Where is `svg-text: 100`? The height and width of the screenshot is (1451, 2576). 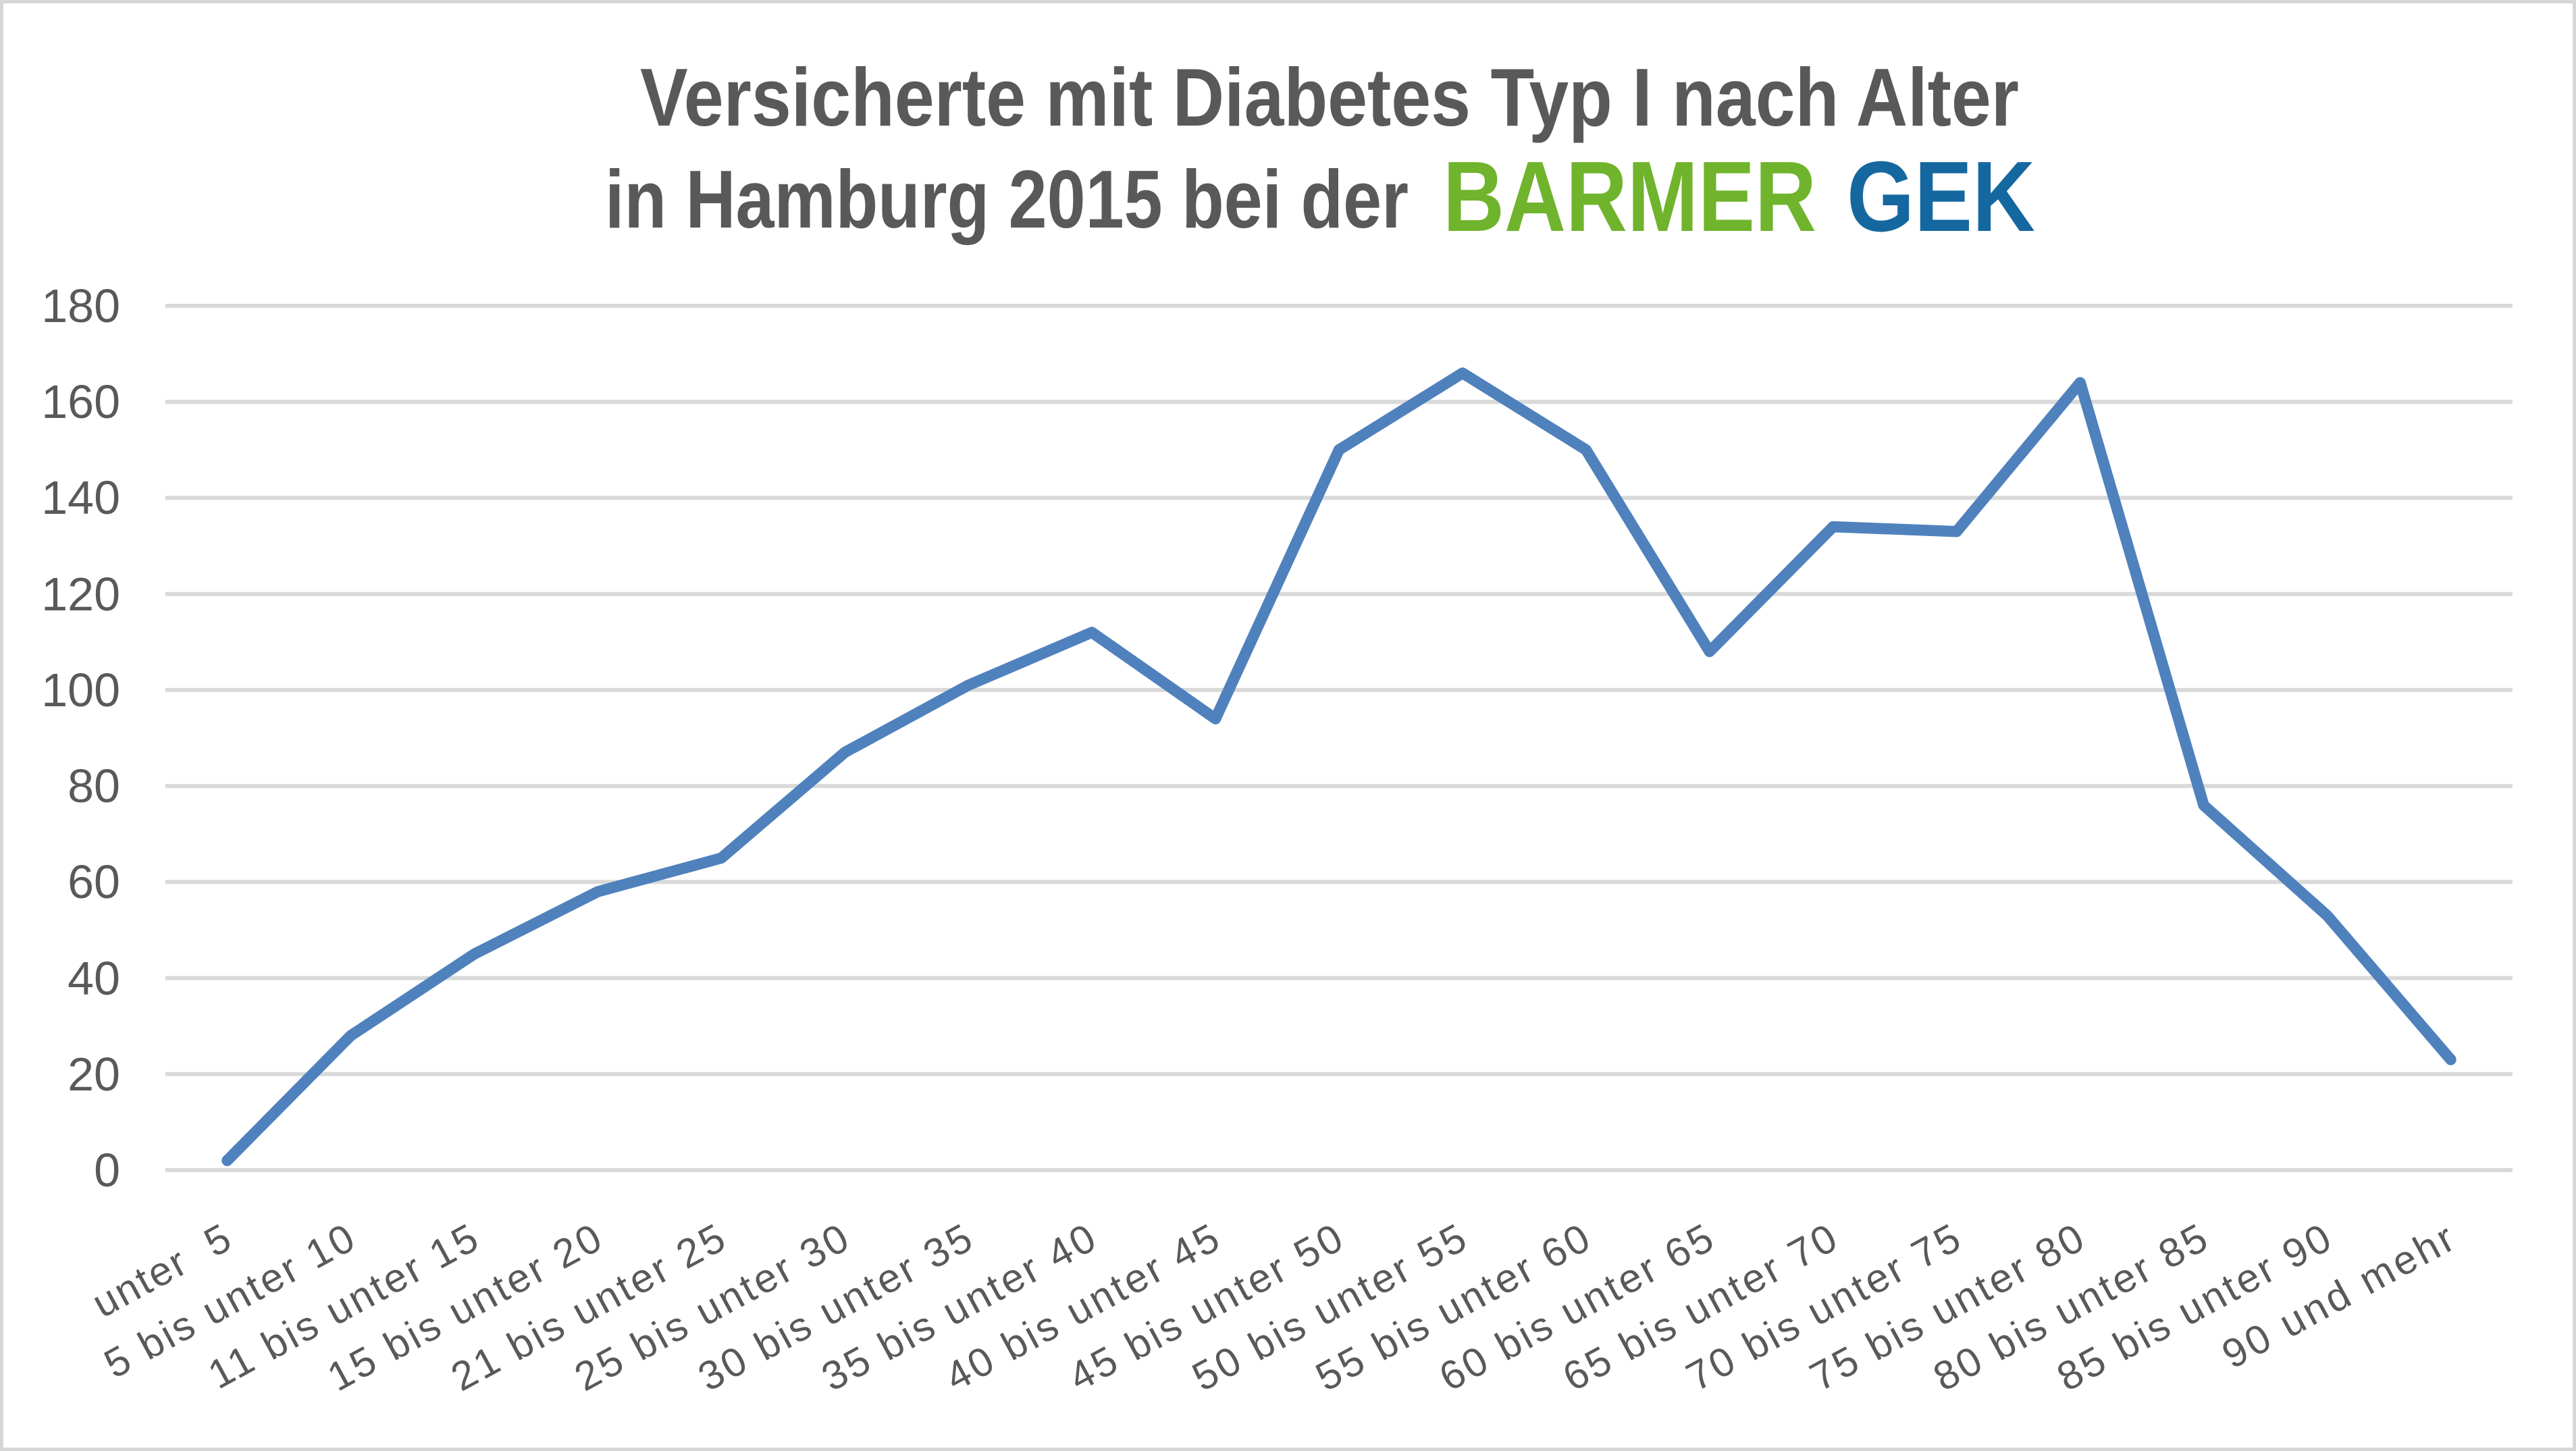 svg-text: 100 is located at coordinates (80, 690).